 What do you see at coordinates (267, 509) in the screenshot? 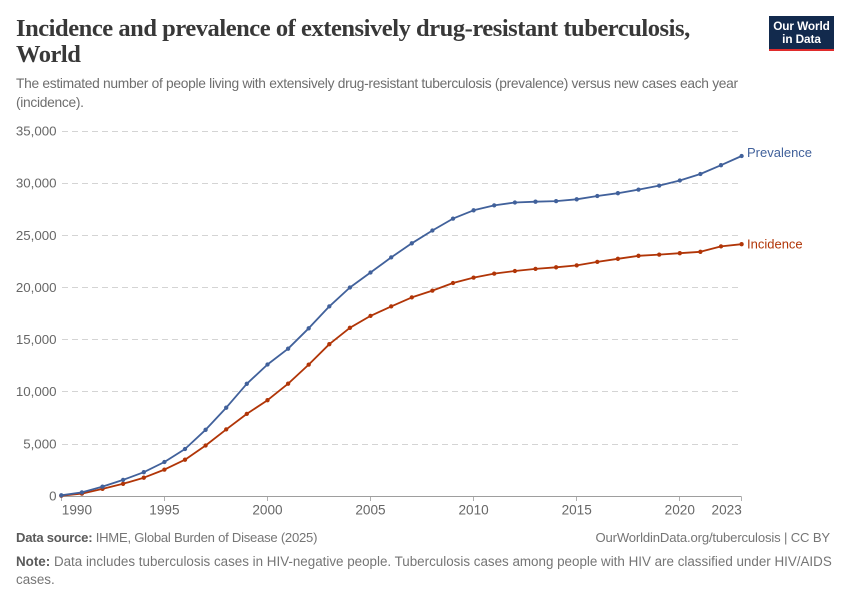
I see `svg-text: 2000` at bounding box center [267, 509].